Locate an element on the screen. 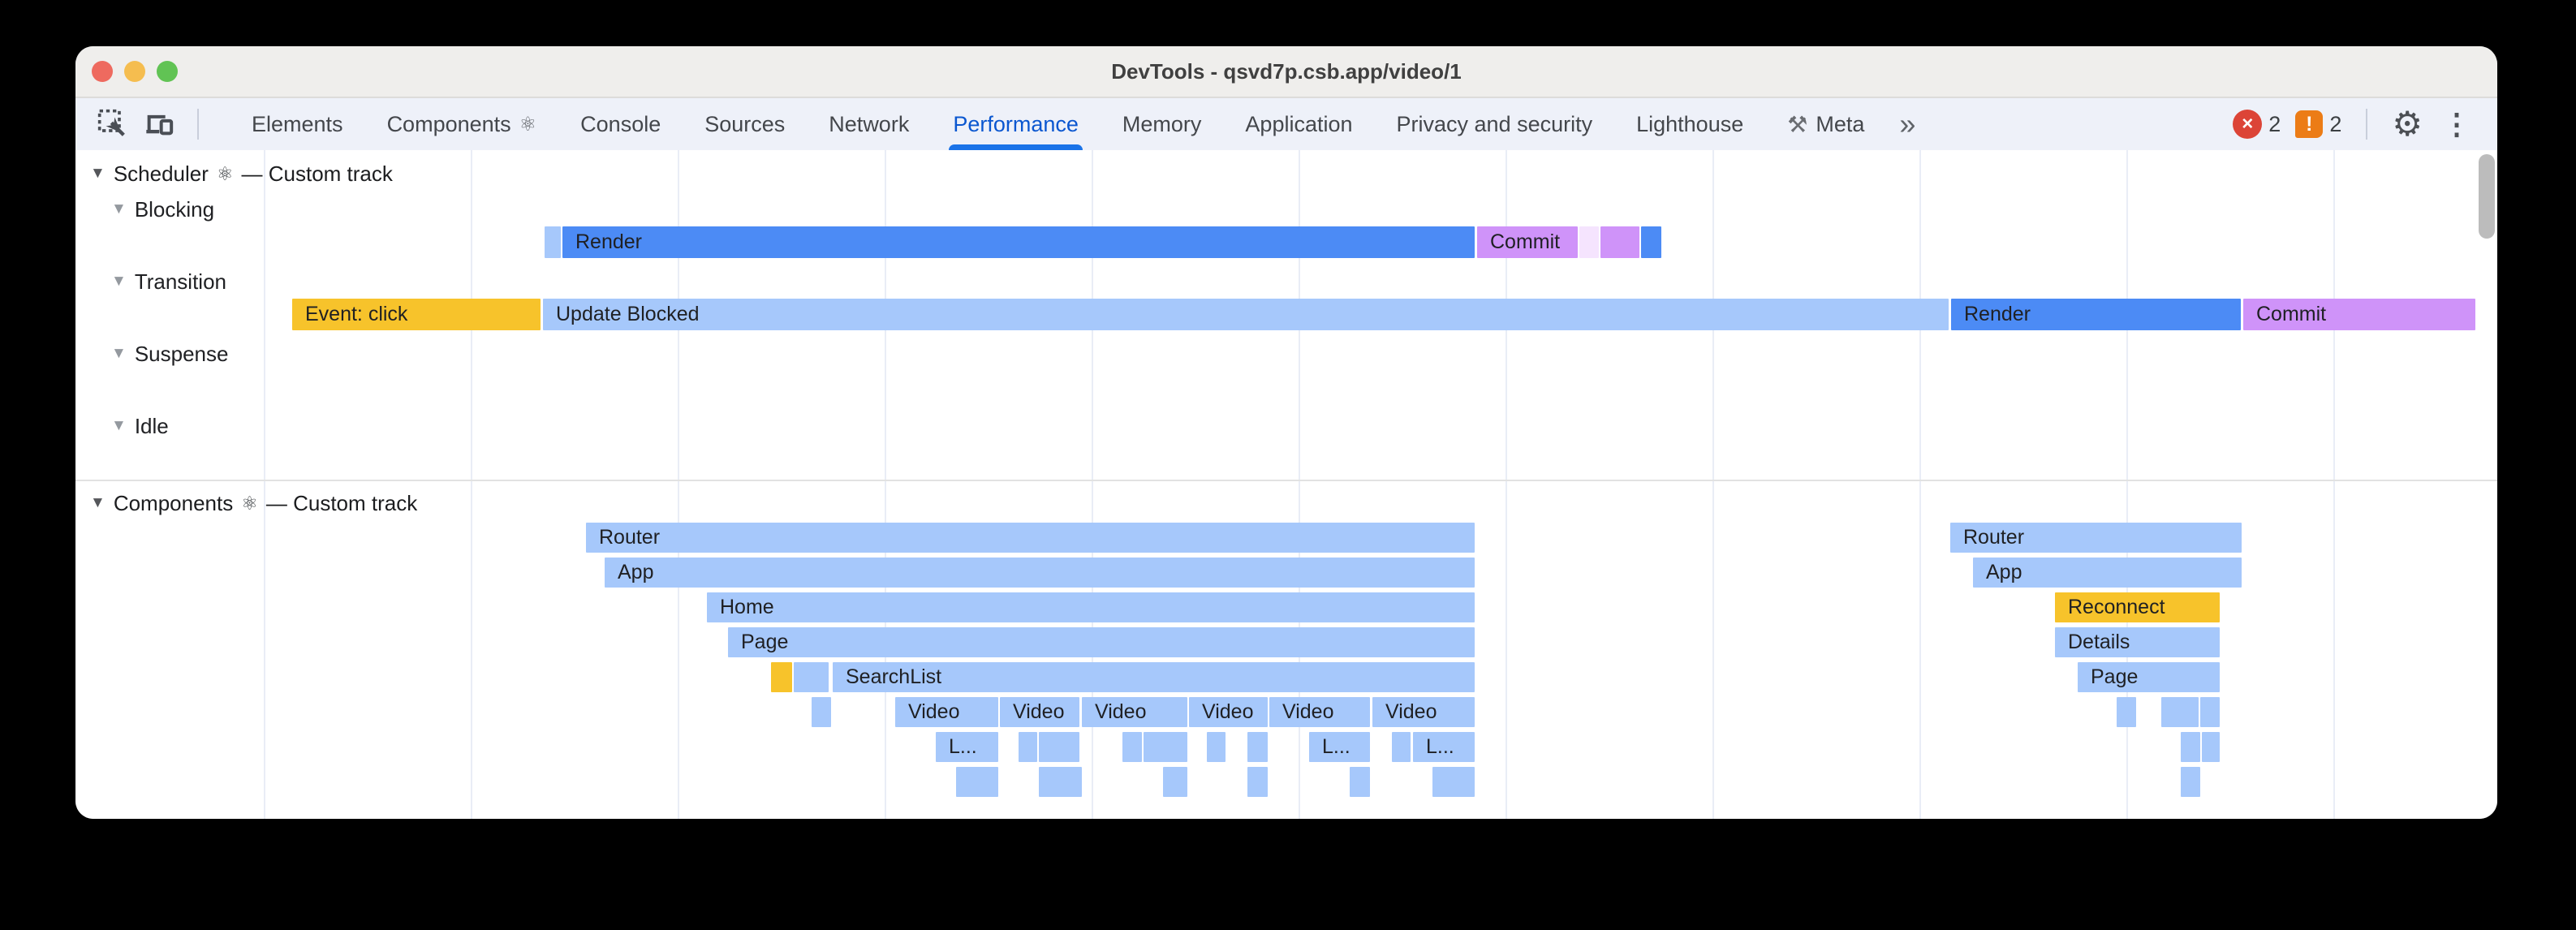 The height and width of the screenshot is (930, 2576). console-errors-badge: × 2 is located at coordinates (2257, 124).